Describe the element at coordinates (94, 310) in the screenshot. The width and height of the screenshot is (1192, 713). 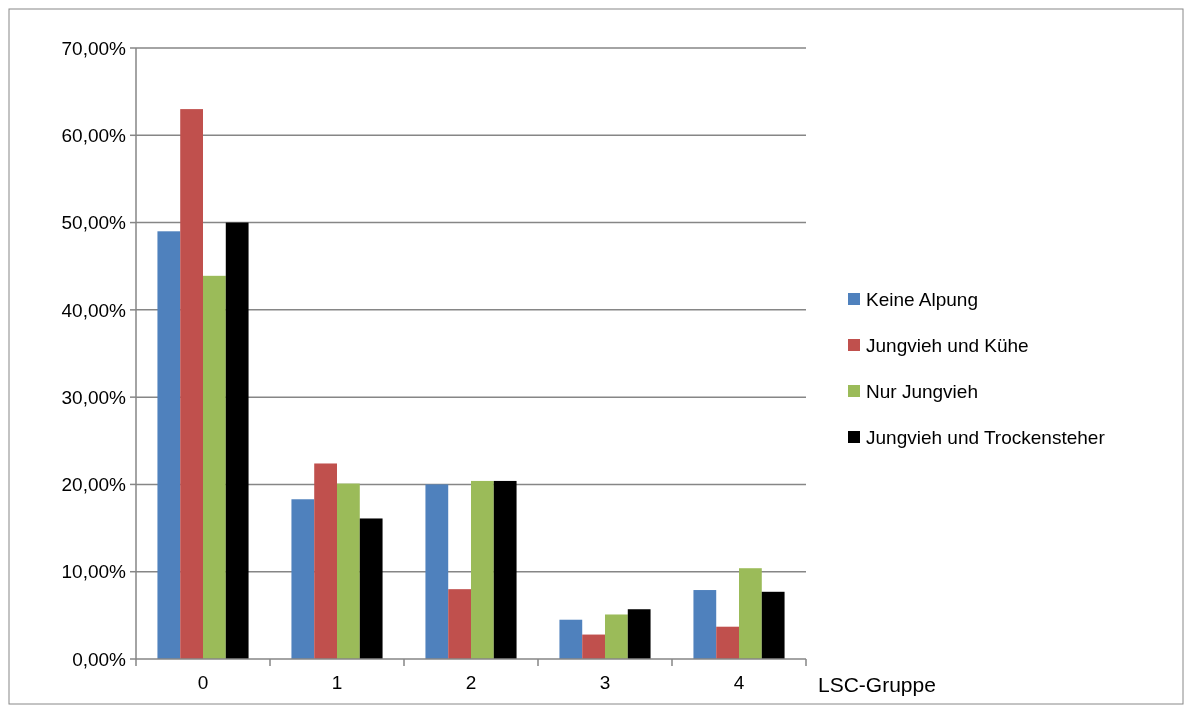
I see `y-tick-label: 40,00%` at that location.